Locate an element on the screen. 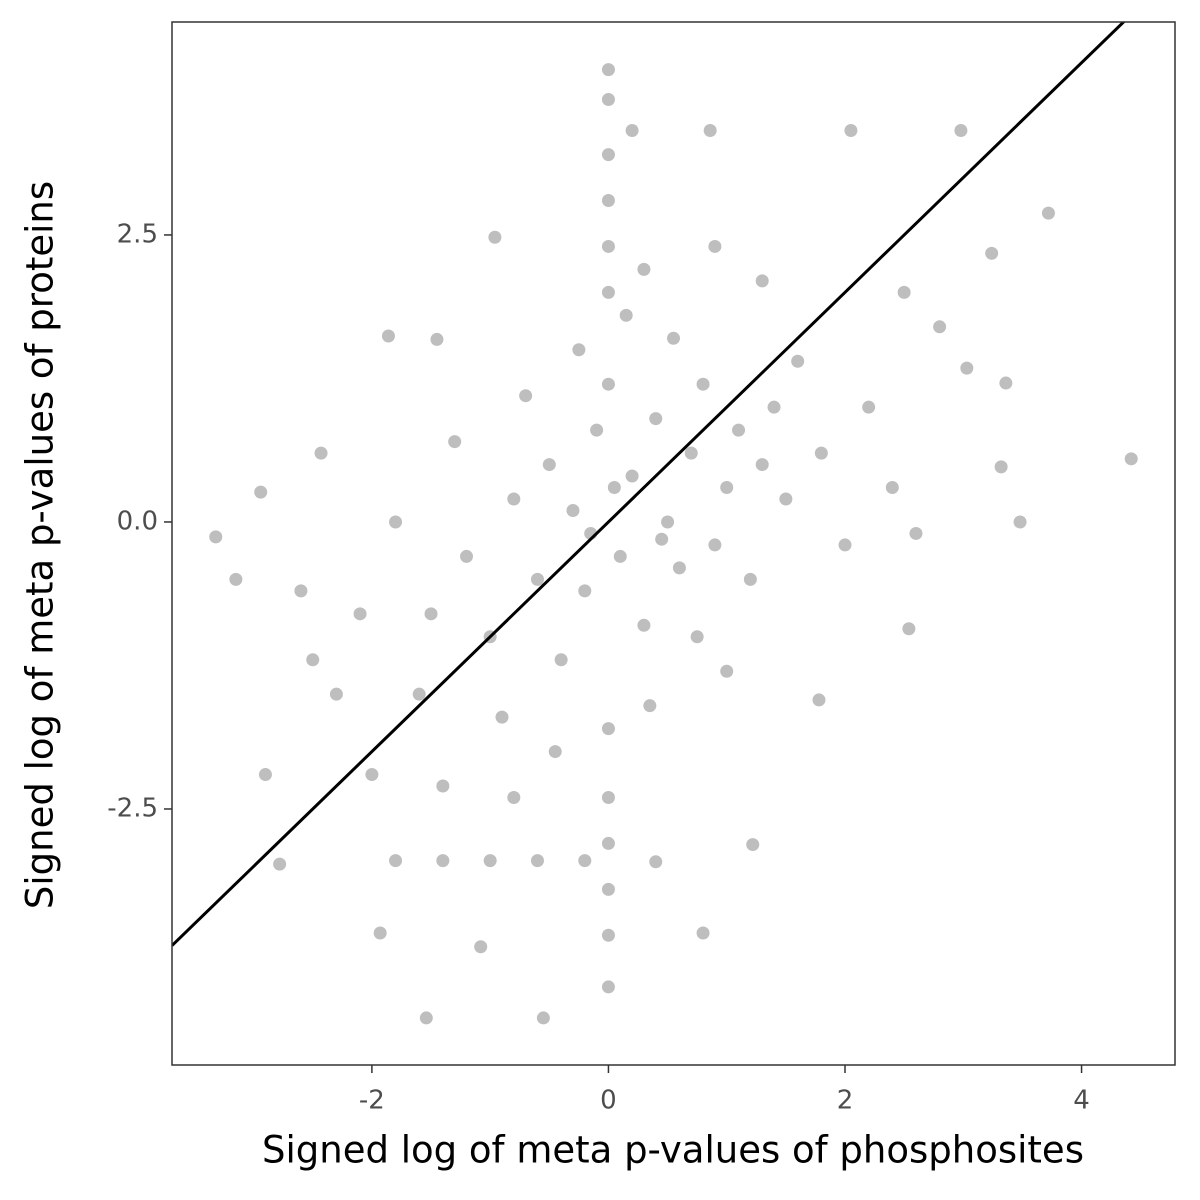 The image size is (1200, 1200). y-tick-label: 2.5 is located at coordinates (137, 234).